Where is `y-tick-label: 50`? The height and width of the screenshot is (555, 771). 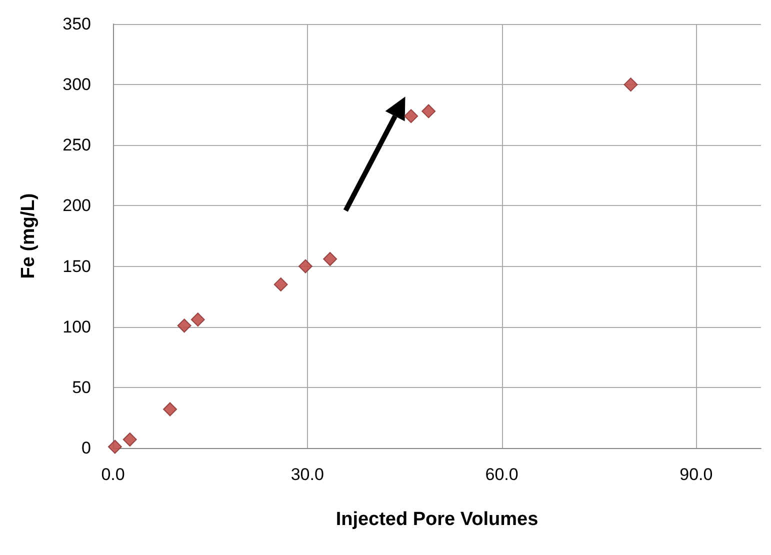 y-tick-label: 50 is located at coordinates (81, 387).